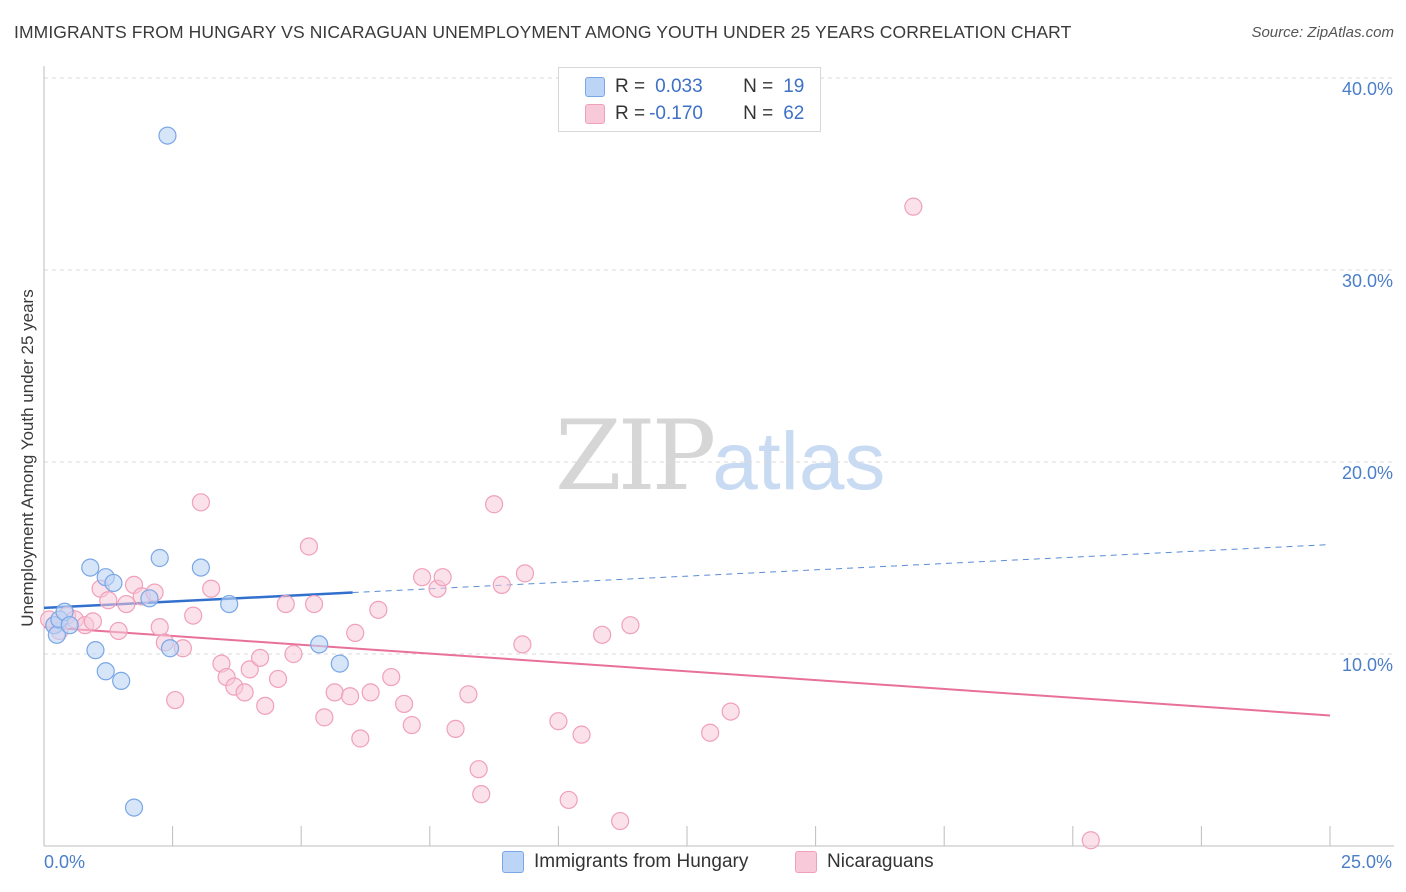 This screenshot has height=892, width=1406. Describe the element at coordinates (689, 99) in the screenshot. I see `correlation-legend: R = 0.033 N = 19 R = -0.170 N = 62` at that location.